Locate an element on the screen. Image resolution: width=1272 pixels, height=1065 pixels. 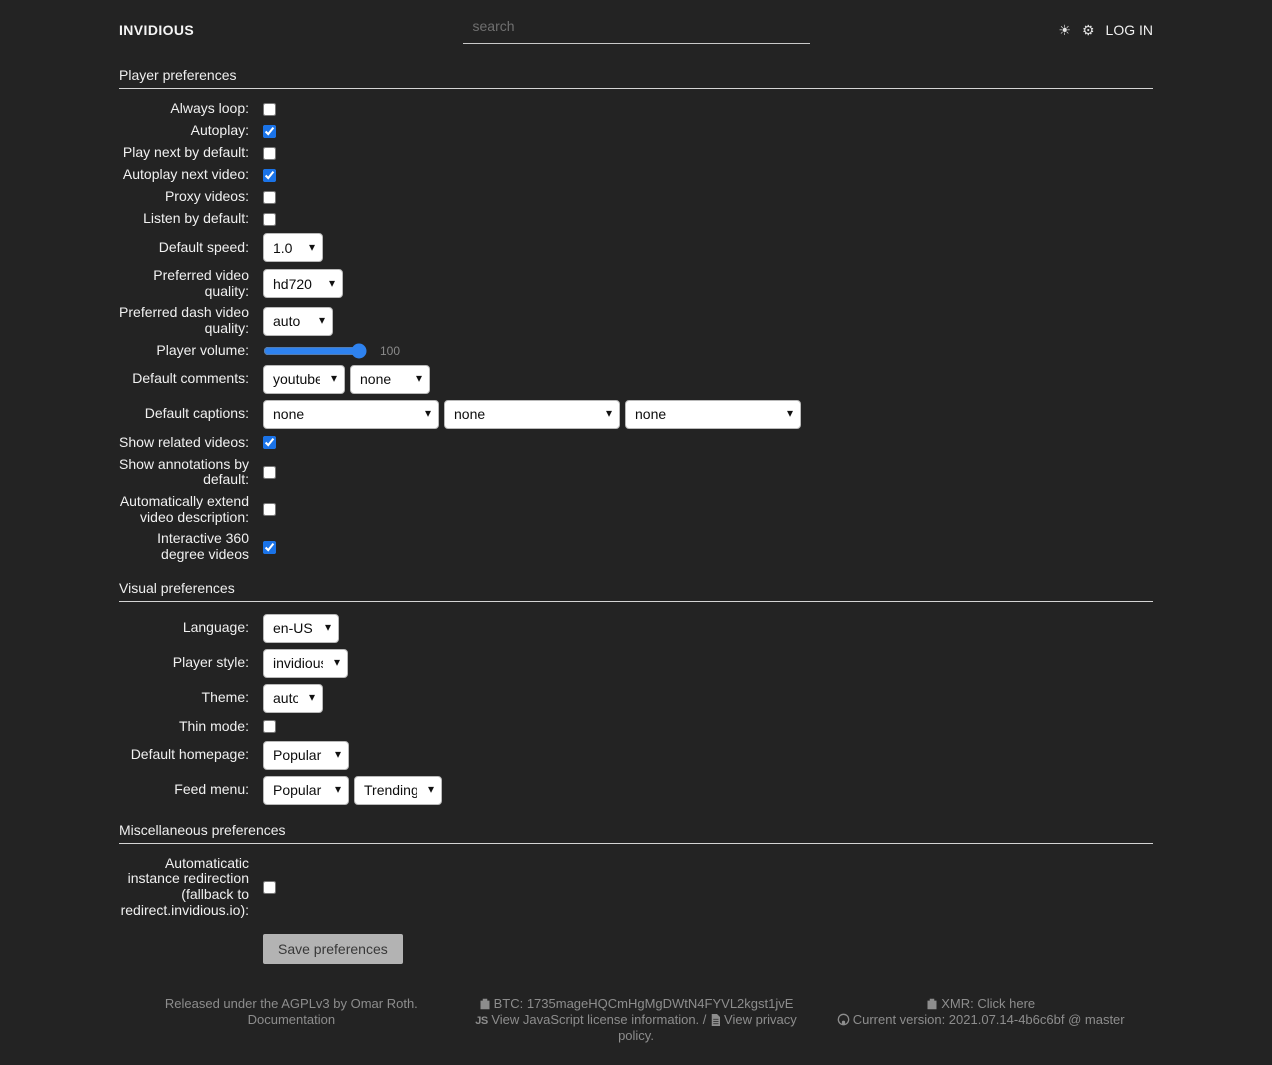
always-loop-checkbox is located at coordinates (269, 109).